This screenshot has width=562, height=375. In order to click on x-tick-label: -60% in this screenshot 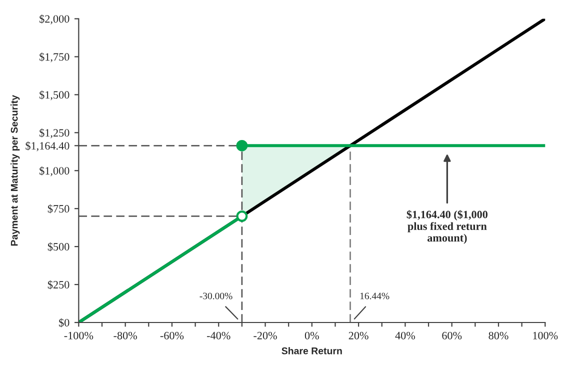, I will do `click(172, 336)`.